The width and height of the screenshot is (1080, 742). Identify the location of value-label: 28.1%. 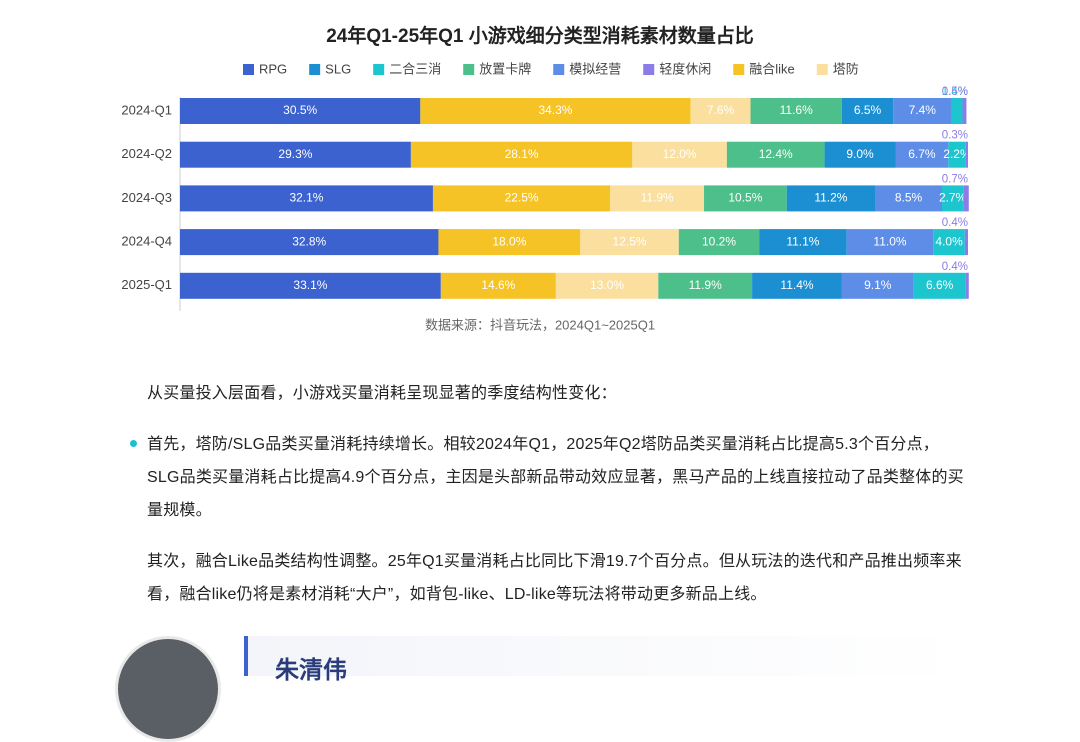
(522, 154).